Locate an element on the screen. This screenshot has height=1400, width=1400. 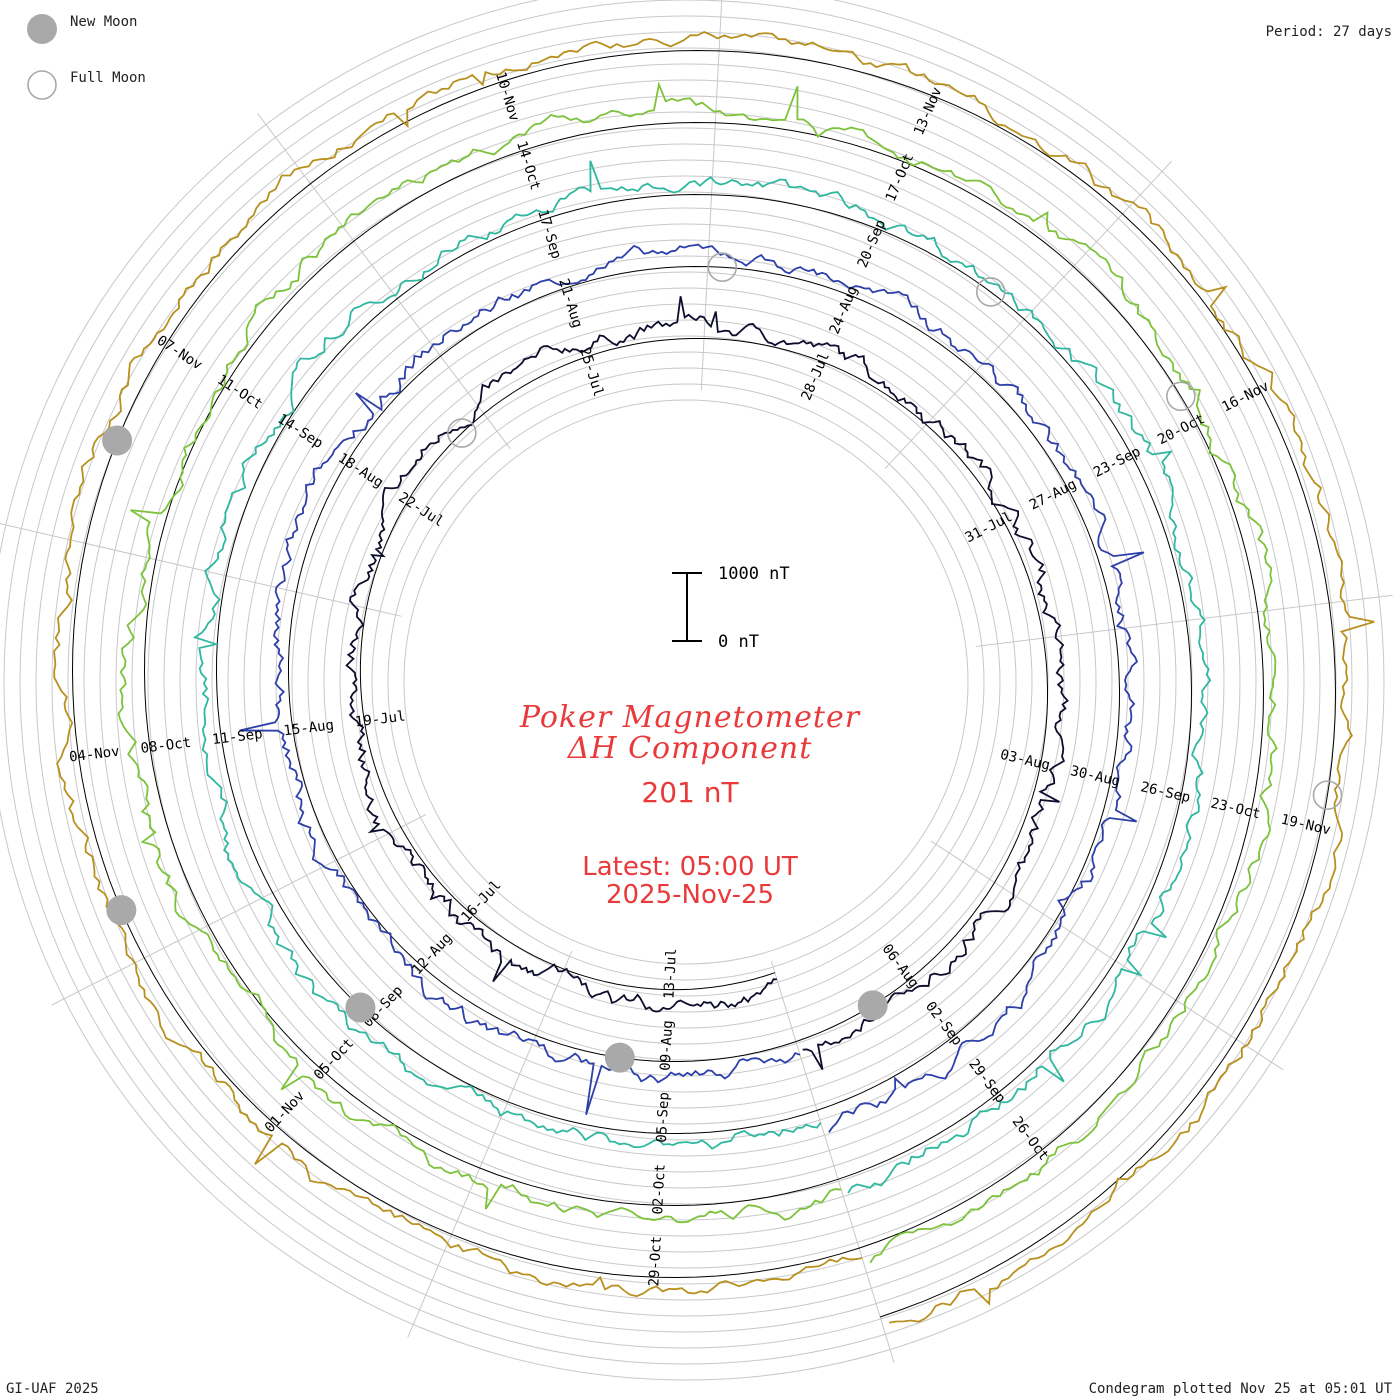
date-label: 01-Nov is located at coordinates (285, 1112).